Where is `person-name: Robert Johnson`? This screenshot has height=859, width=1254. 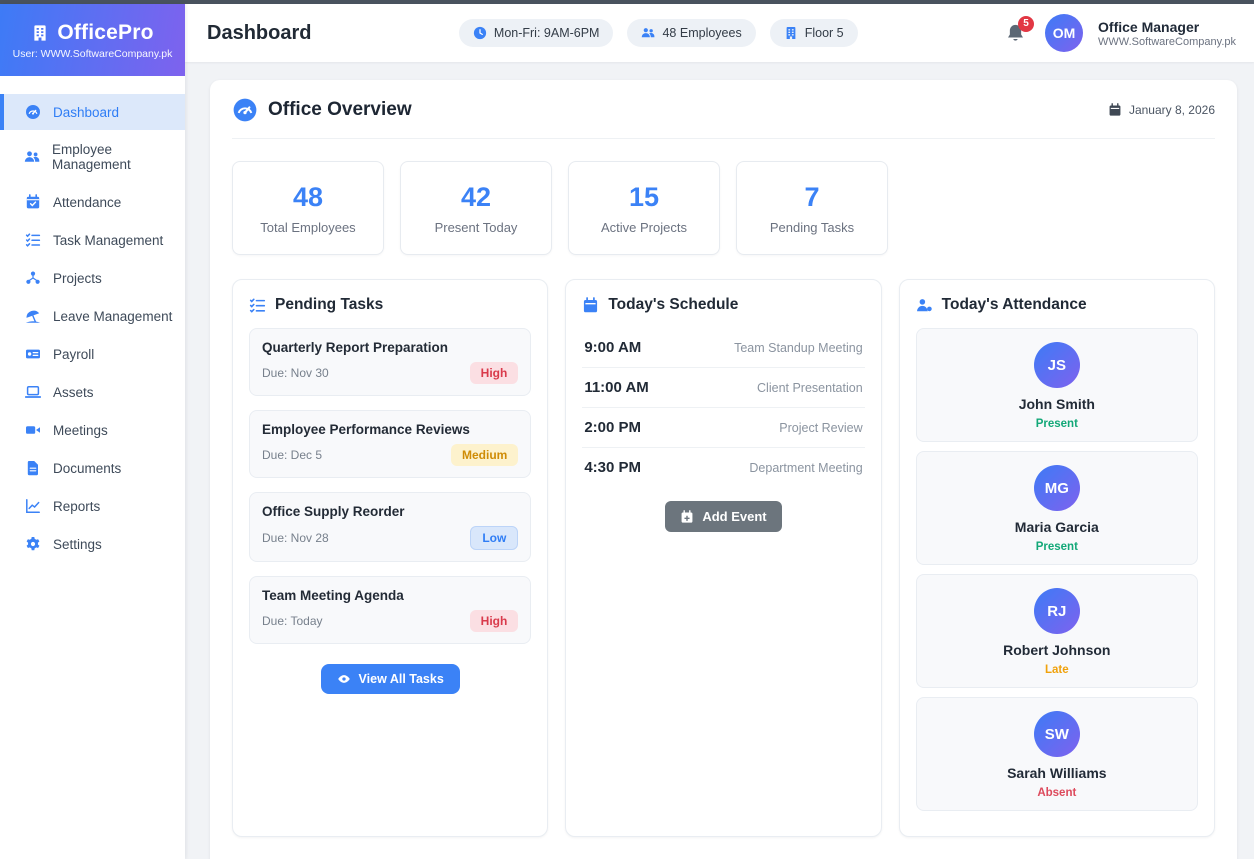 person-name: Robert Johnson is located at coordinates (1057, 650).